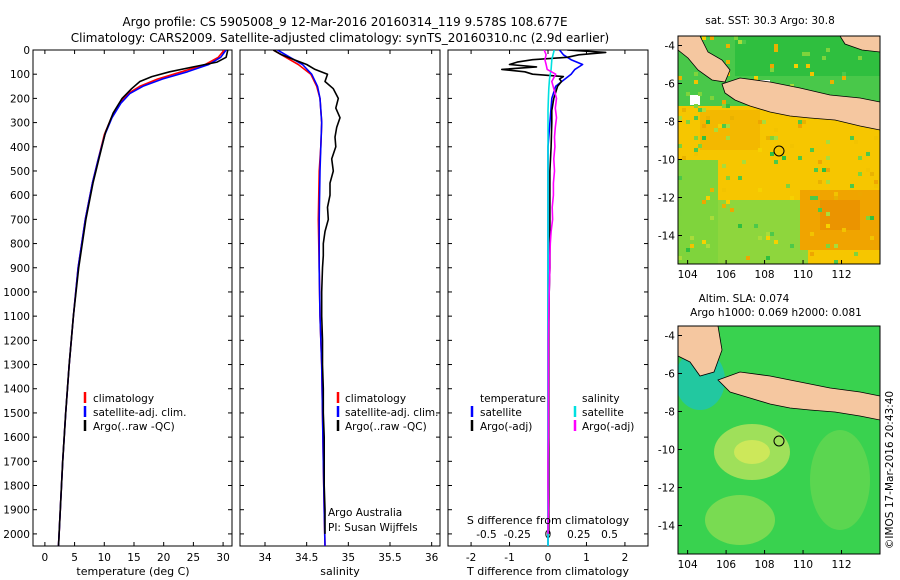 The image size is (900, 580). I want to click on x-tick-label: 34.5, so click(306, 558).